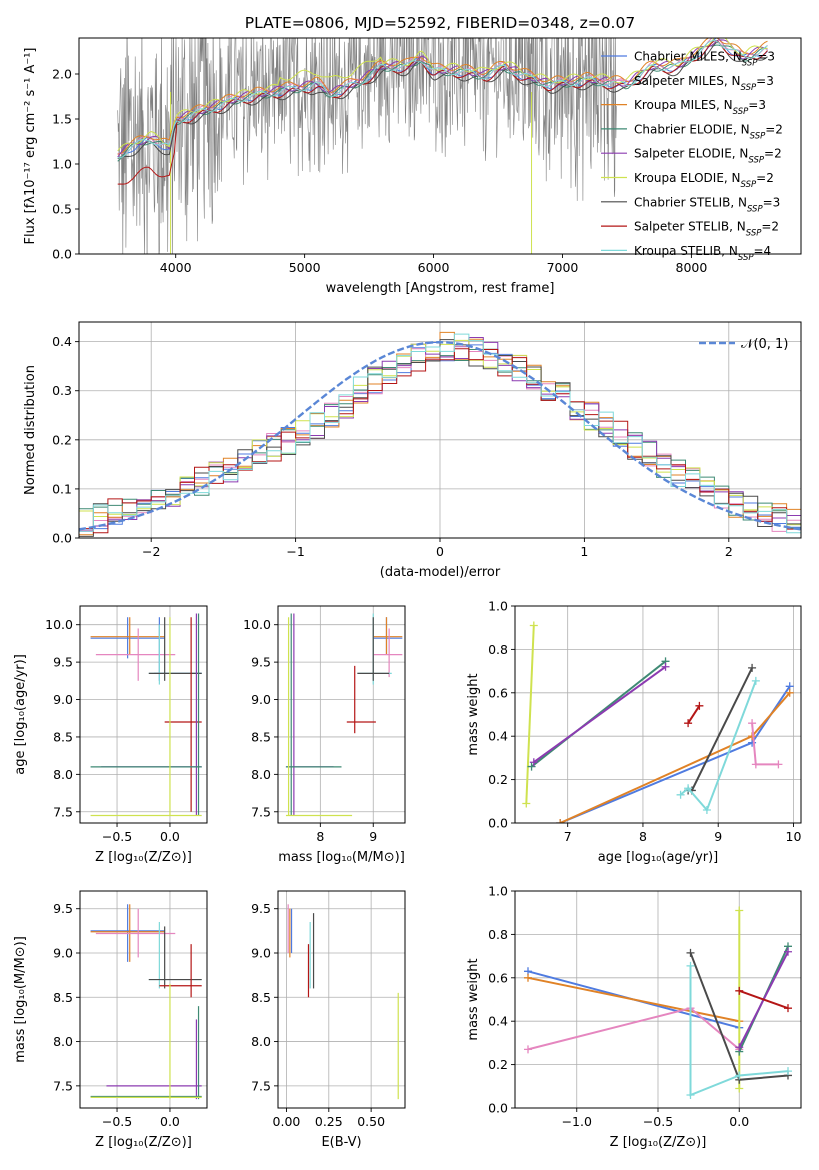  Describe the element at coordinates (373, 836) in the screenshot. I see `x-tick-label: 9` at that location.